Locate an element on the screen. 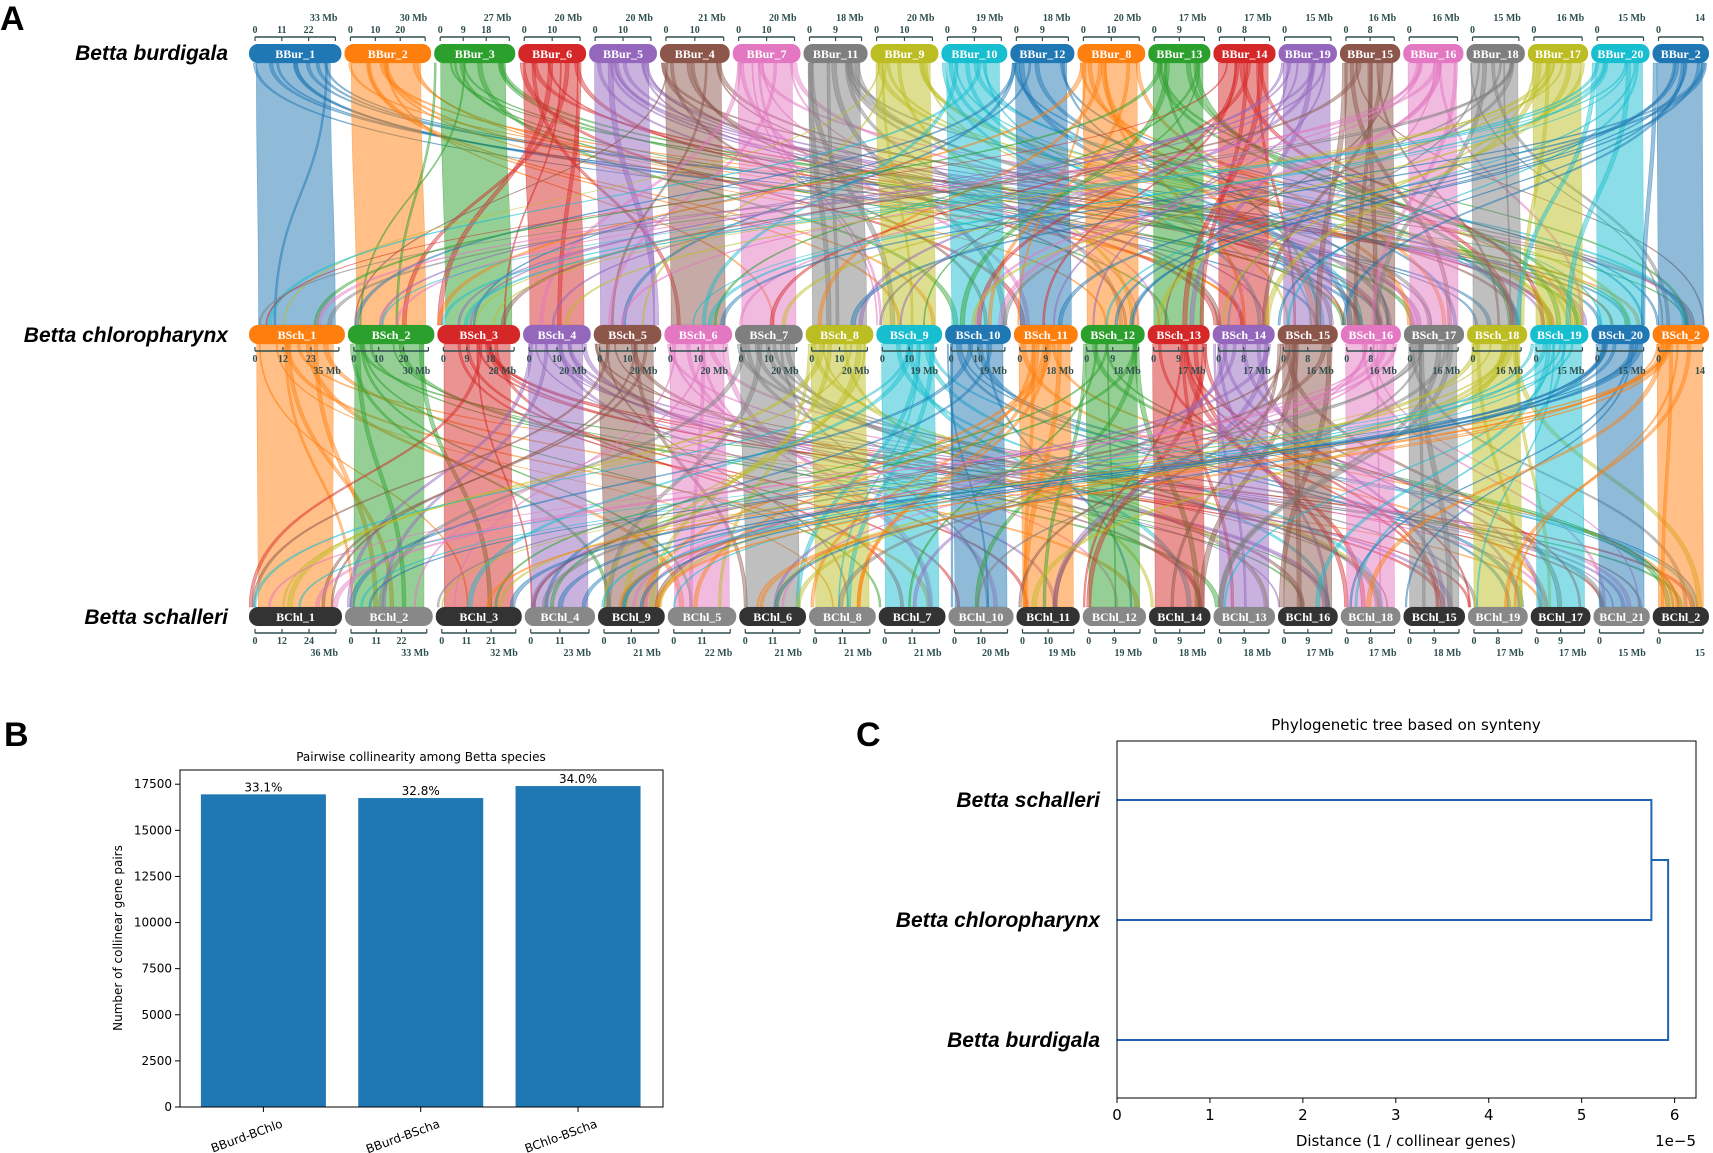 The image size is (1713, 1153). chromosome-bsch-16: BSch_16 0 816 Mb is located at coordinates (1370, 351).